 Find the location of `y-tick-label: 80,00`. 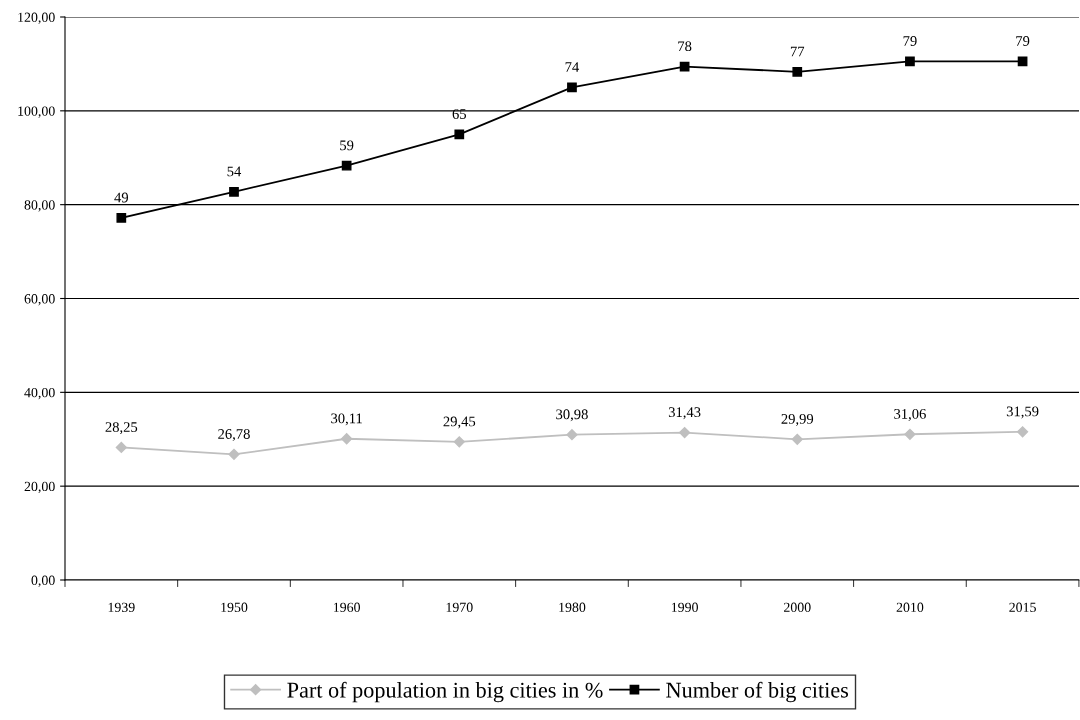

y-tick-label: 80,00 is located at coordinates (39, 206).